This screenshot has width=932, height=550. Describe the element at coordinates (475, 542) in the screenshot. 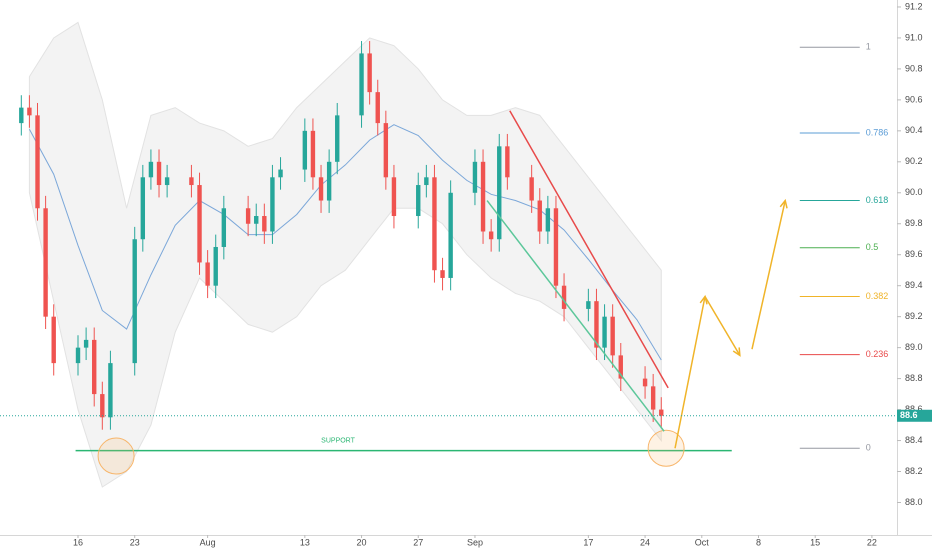

I see `x-tick-label: Sep` at that location.